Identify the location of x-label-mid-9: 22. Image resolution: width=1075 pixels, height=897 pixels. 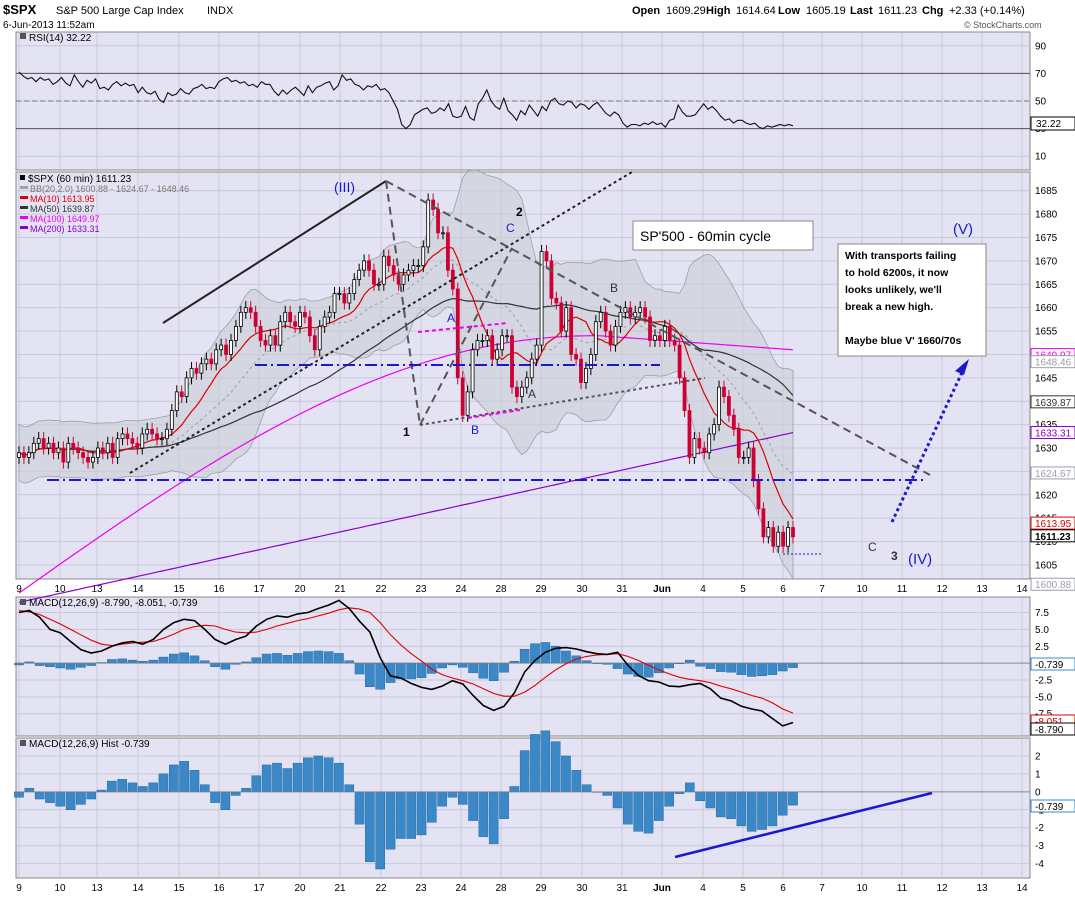
(381, 589).